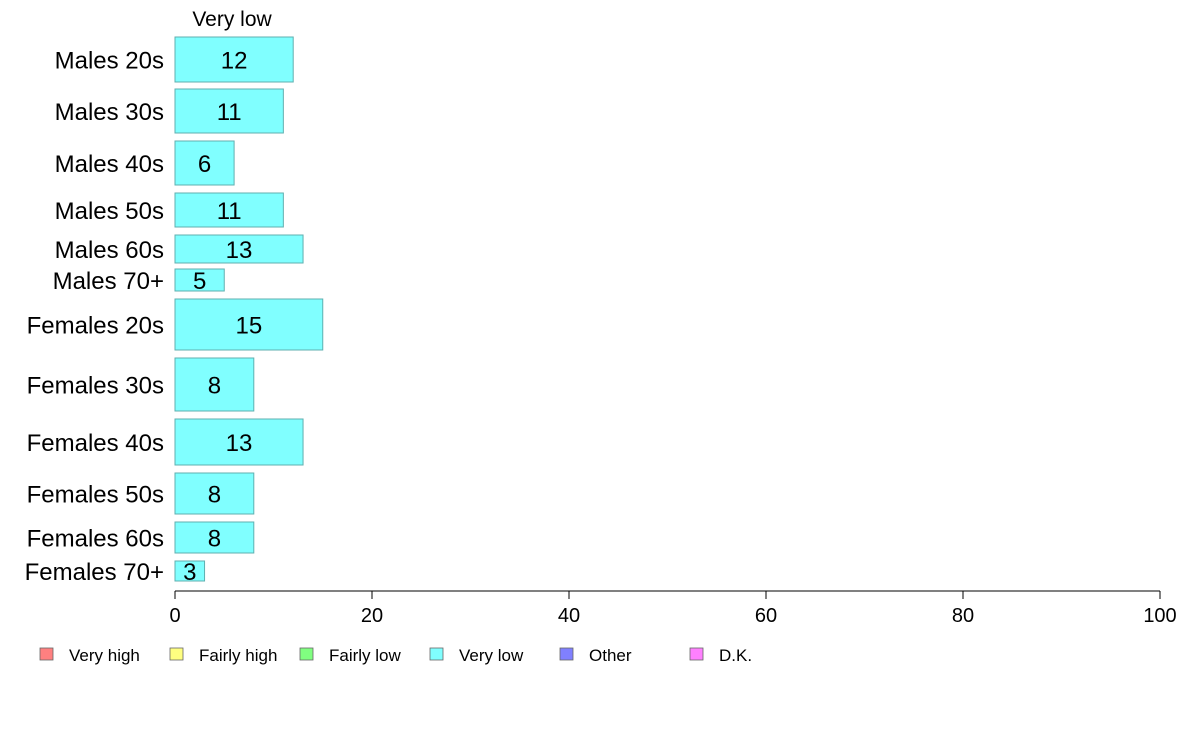 The height and width of the screenshot is (736, 1188). I want to click on data-label: 12, so click(234, 61).